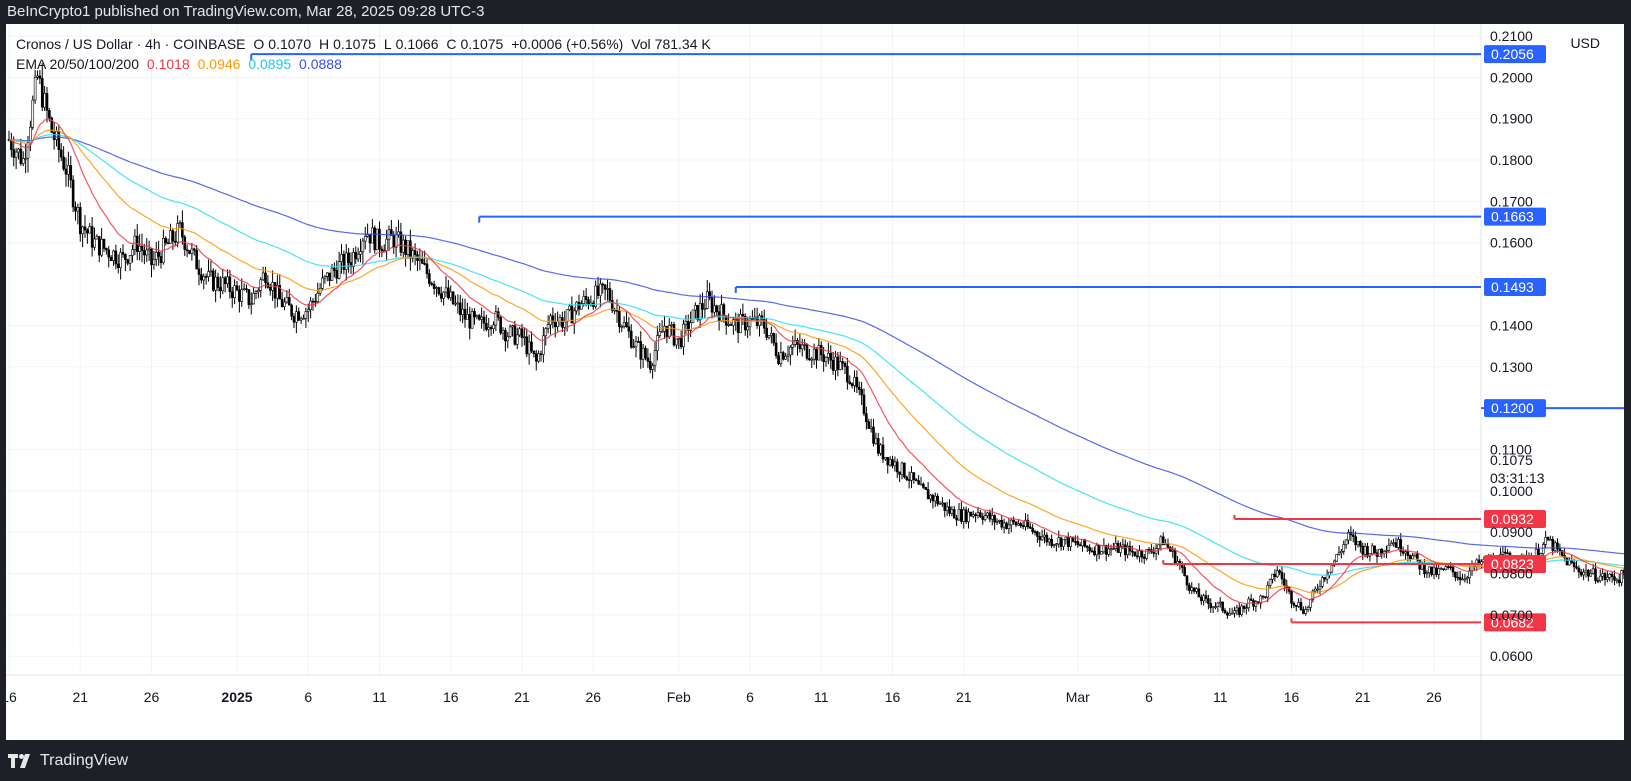 The height and width of the screenshot is (781, 1631). What do you see at coordinates (1515, 408) in the screenshot?
I see `level-badge-0.1200` at bounding box center [1515, 408].